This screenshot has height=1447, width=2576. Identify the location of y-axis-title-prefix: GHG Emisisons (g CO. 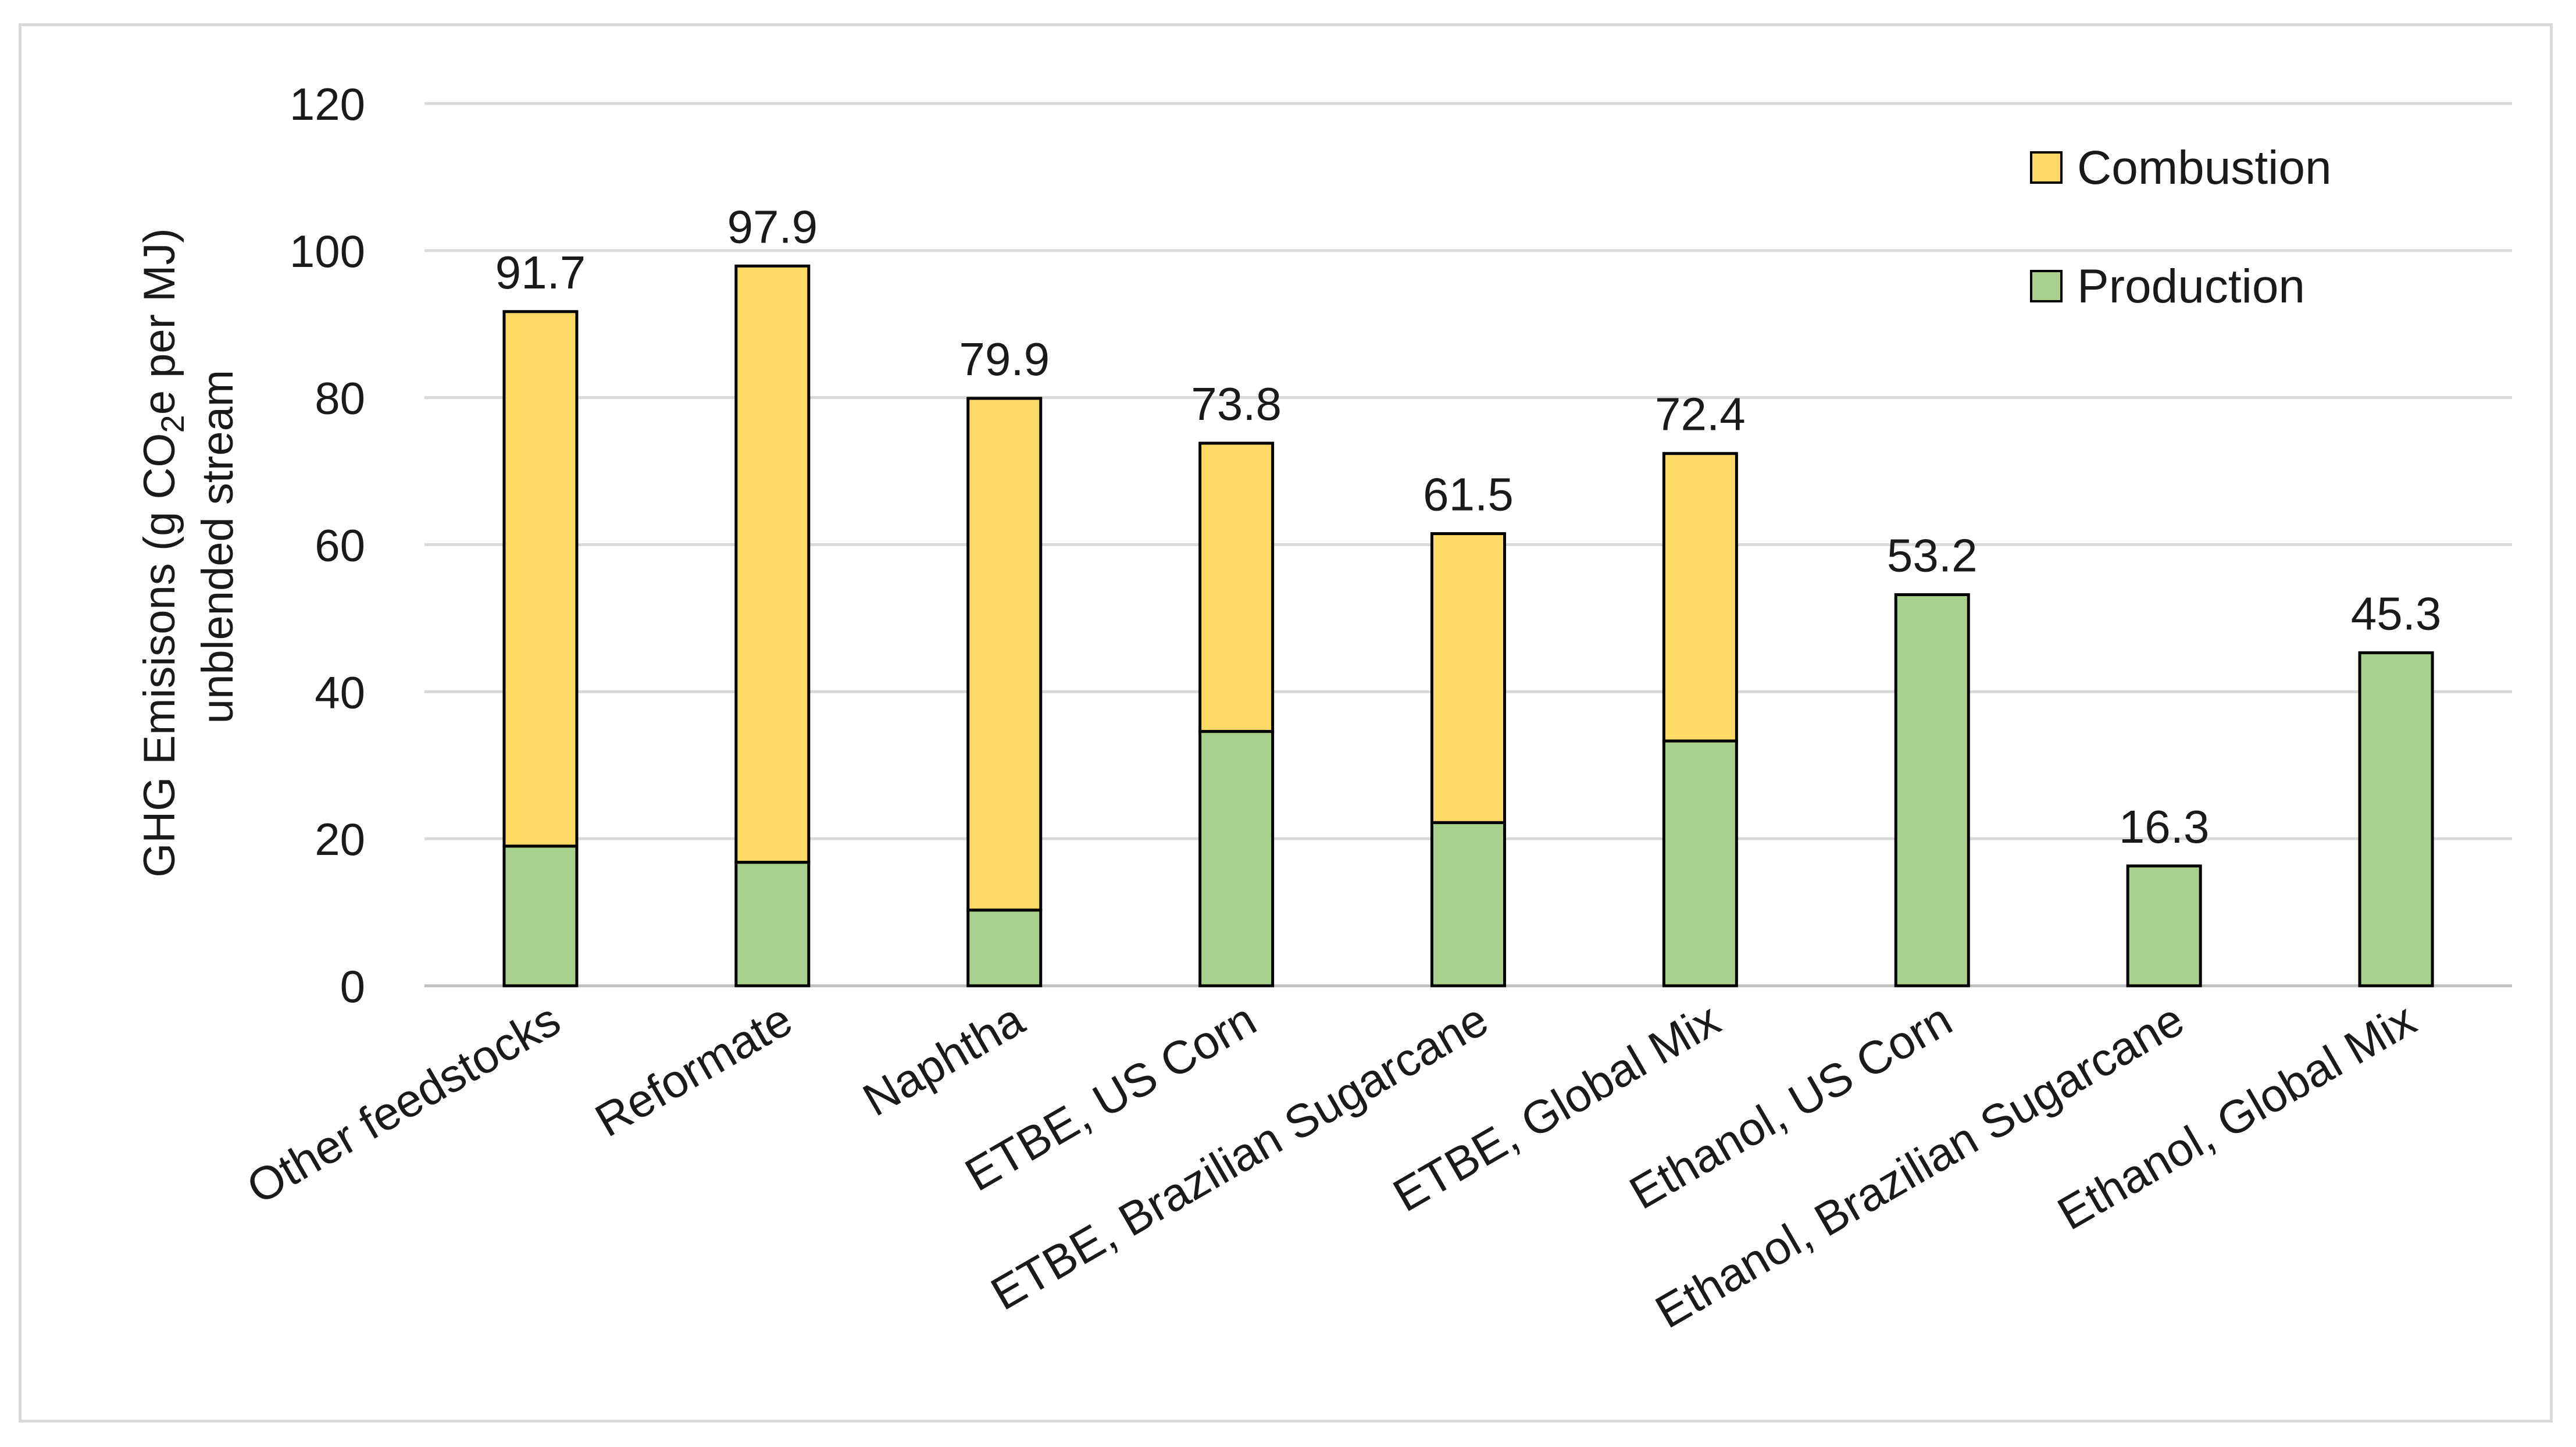
(159, 655).